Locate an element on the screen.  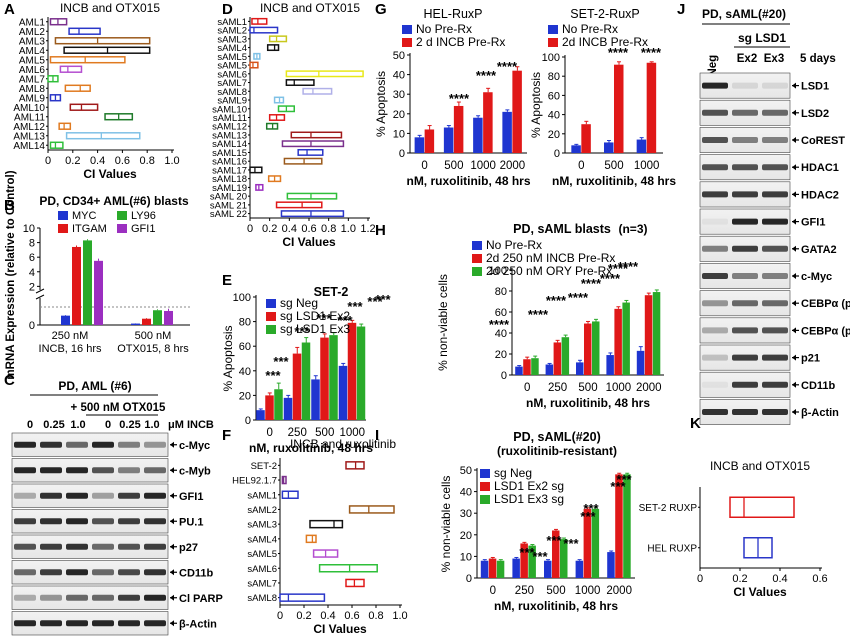
x-tick-label: 500 is located at coordinates (324, 433).